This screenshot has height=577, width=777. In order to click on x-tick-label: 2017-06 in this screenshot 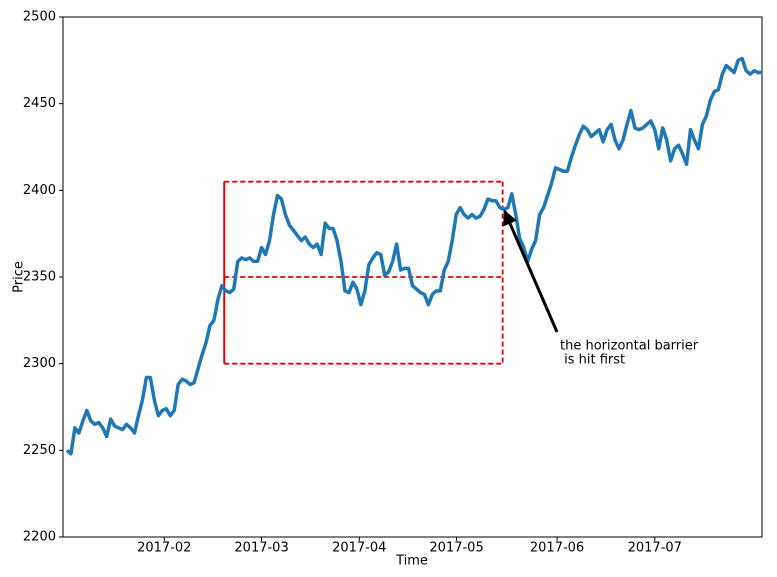, I will do `click(557, 548)`.